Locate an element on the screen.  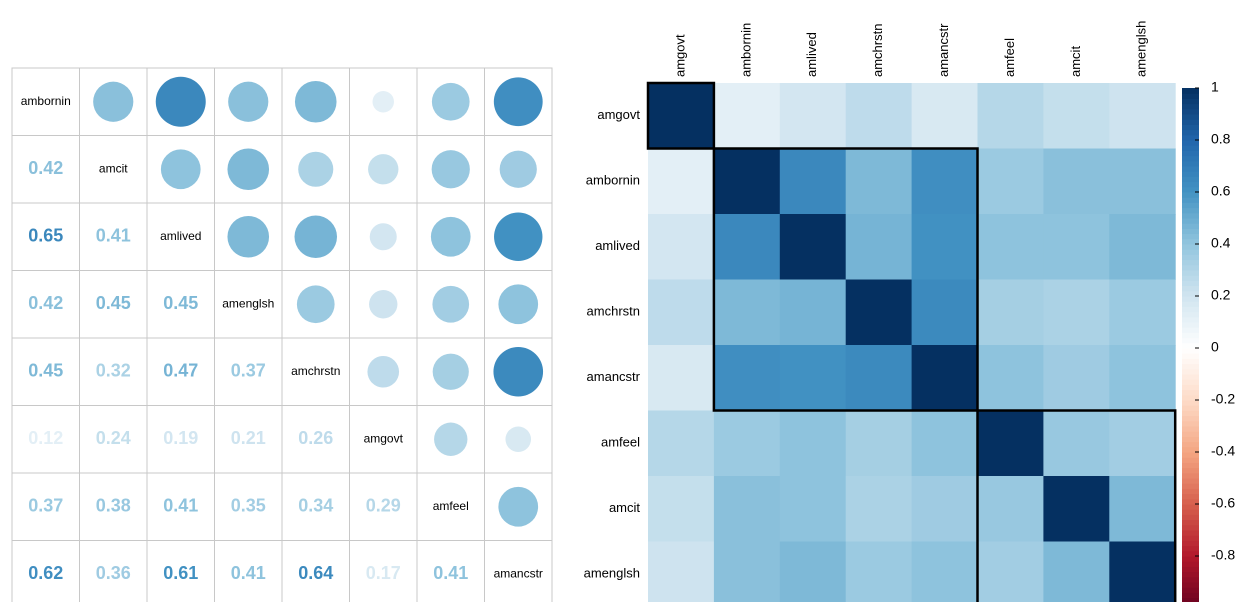
column-label: amchrstn is located at coordinates (877, 50).